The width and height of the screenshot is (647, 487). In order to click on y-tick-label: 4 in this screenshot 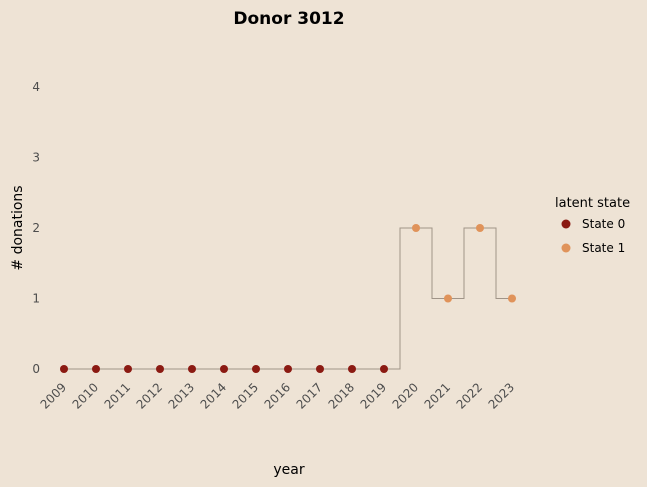, I will do `click(36, 87)`.